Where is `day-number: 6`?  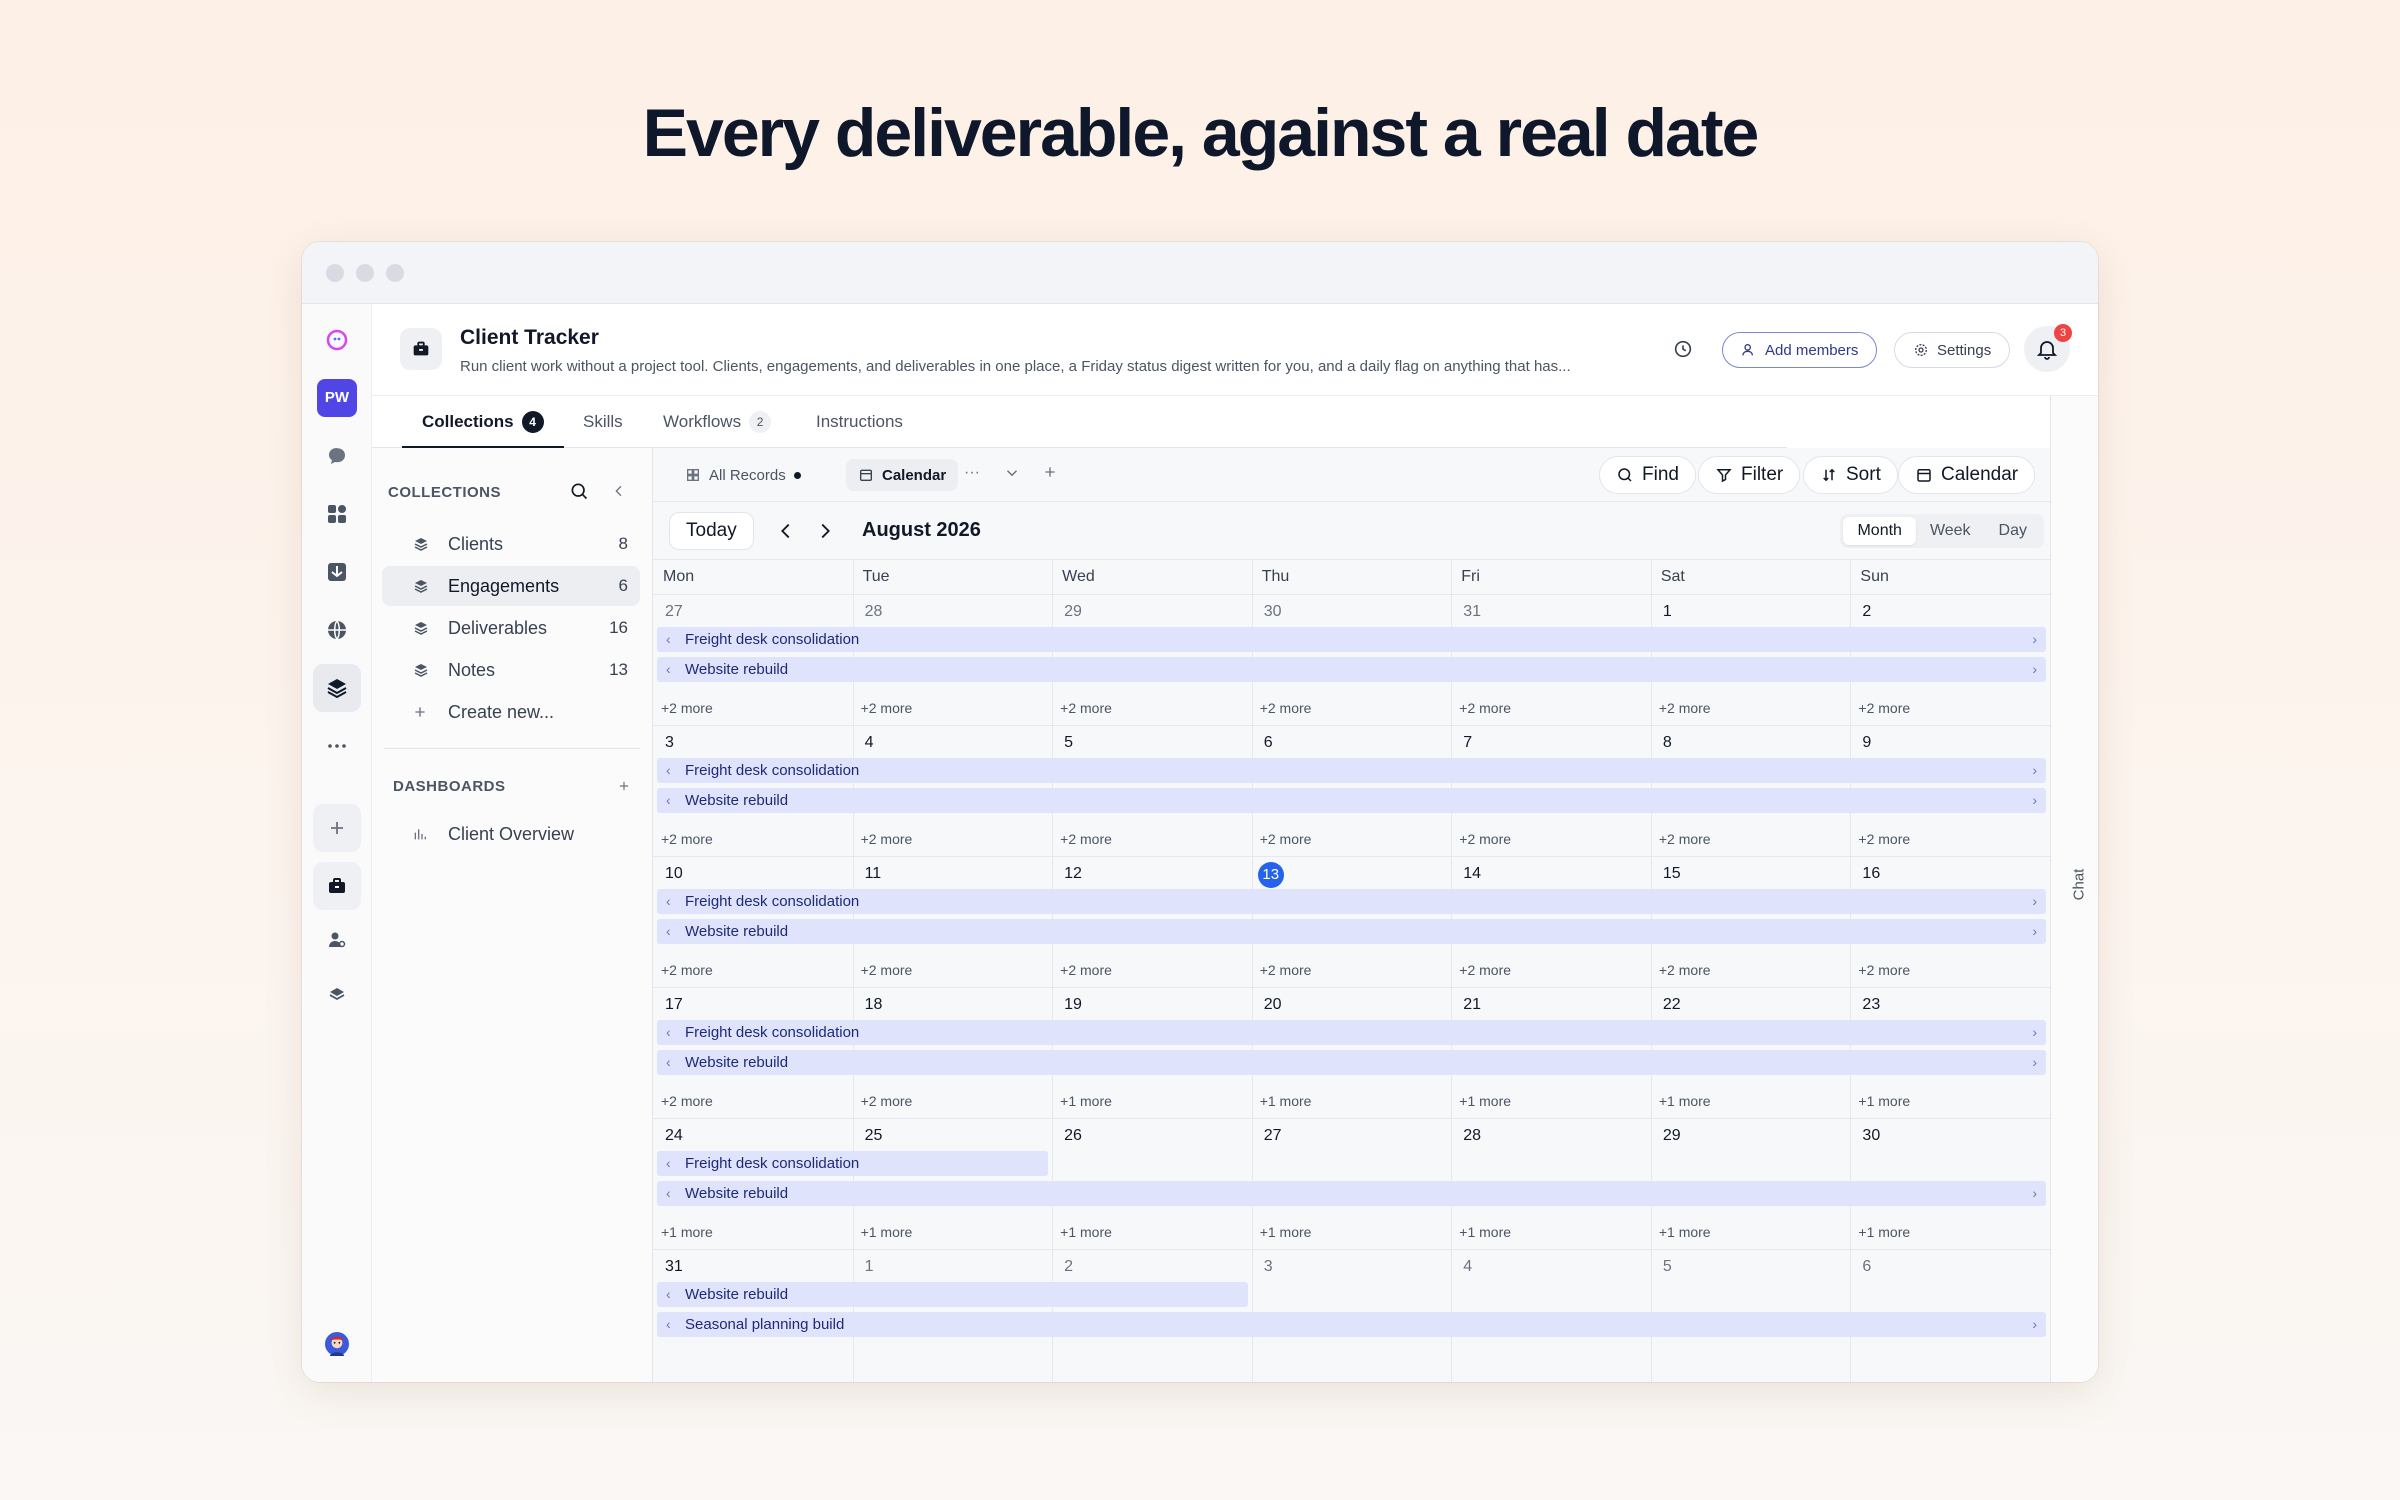
day-number: 6 is located at coordinates (1268, 742).